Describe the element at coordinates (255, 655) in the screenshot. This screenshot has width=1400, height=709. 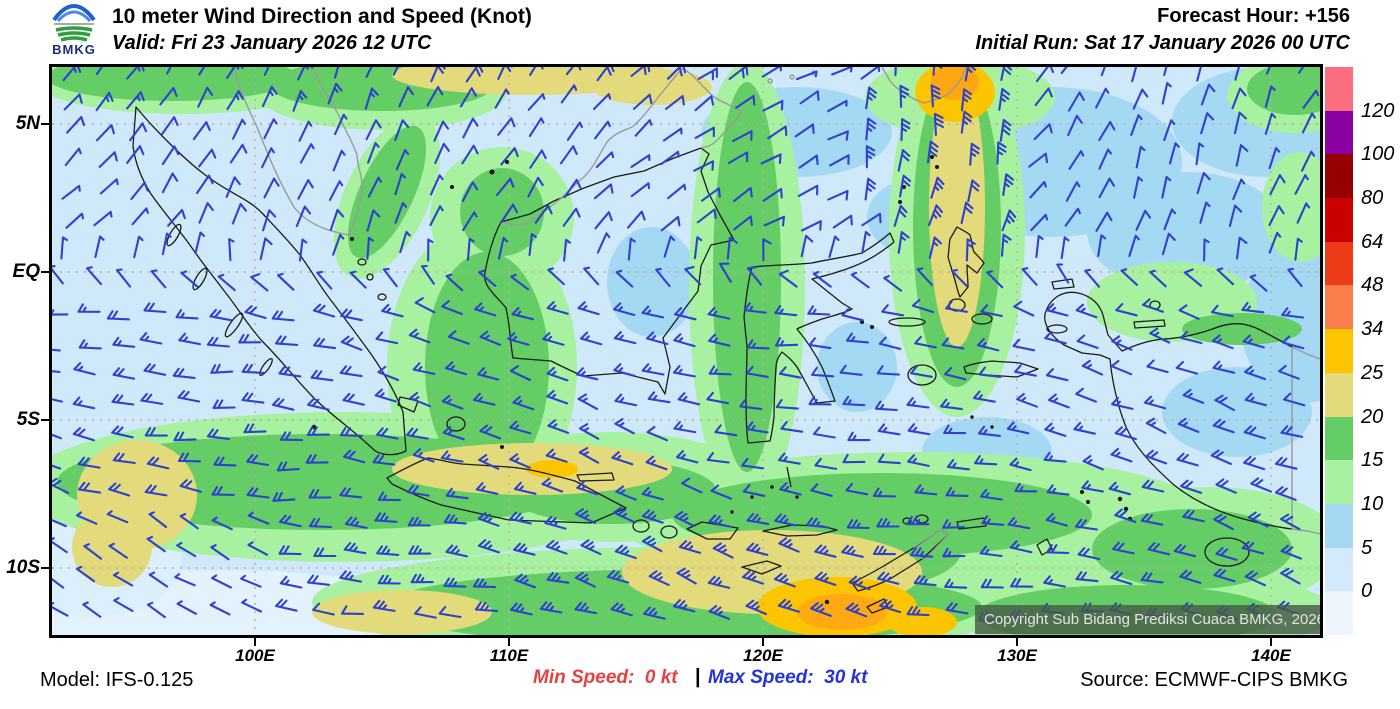
I see `lon-label: 100E` at that location.